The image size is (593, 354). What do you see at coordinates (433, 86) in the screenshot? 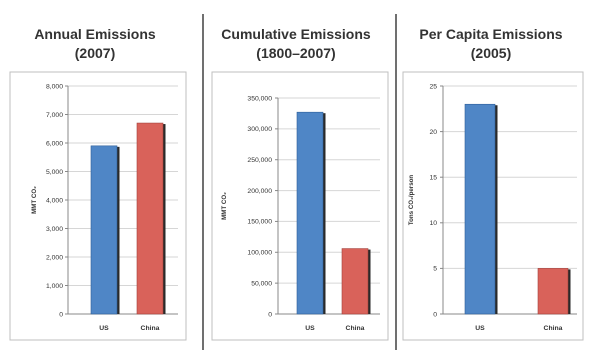
I see `y-tick-label: 25` at bounding box center [433, 86].